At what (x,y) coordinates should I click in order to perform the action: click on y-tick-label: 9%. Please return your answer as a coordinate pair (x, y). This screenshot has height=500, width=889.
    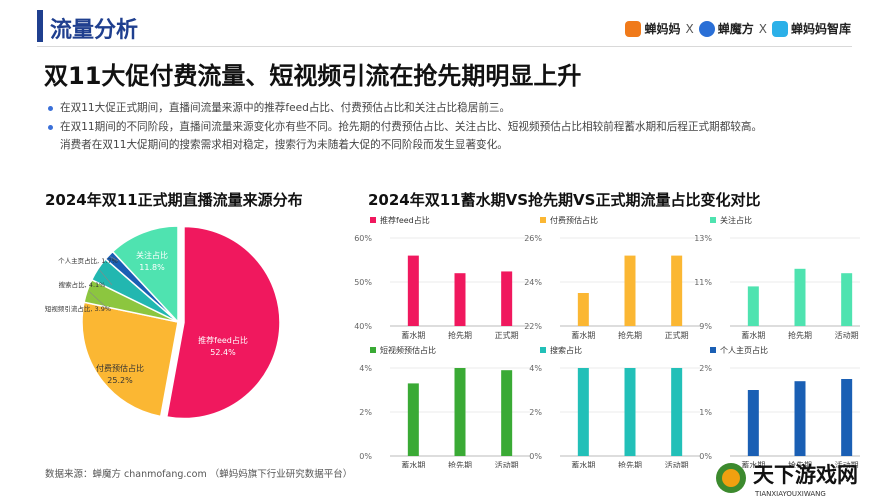
    Looking at the image, I should click on (705, 326).